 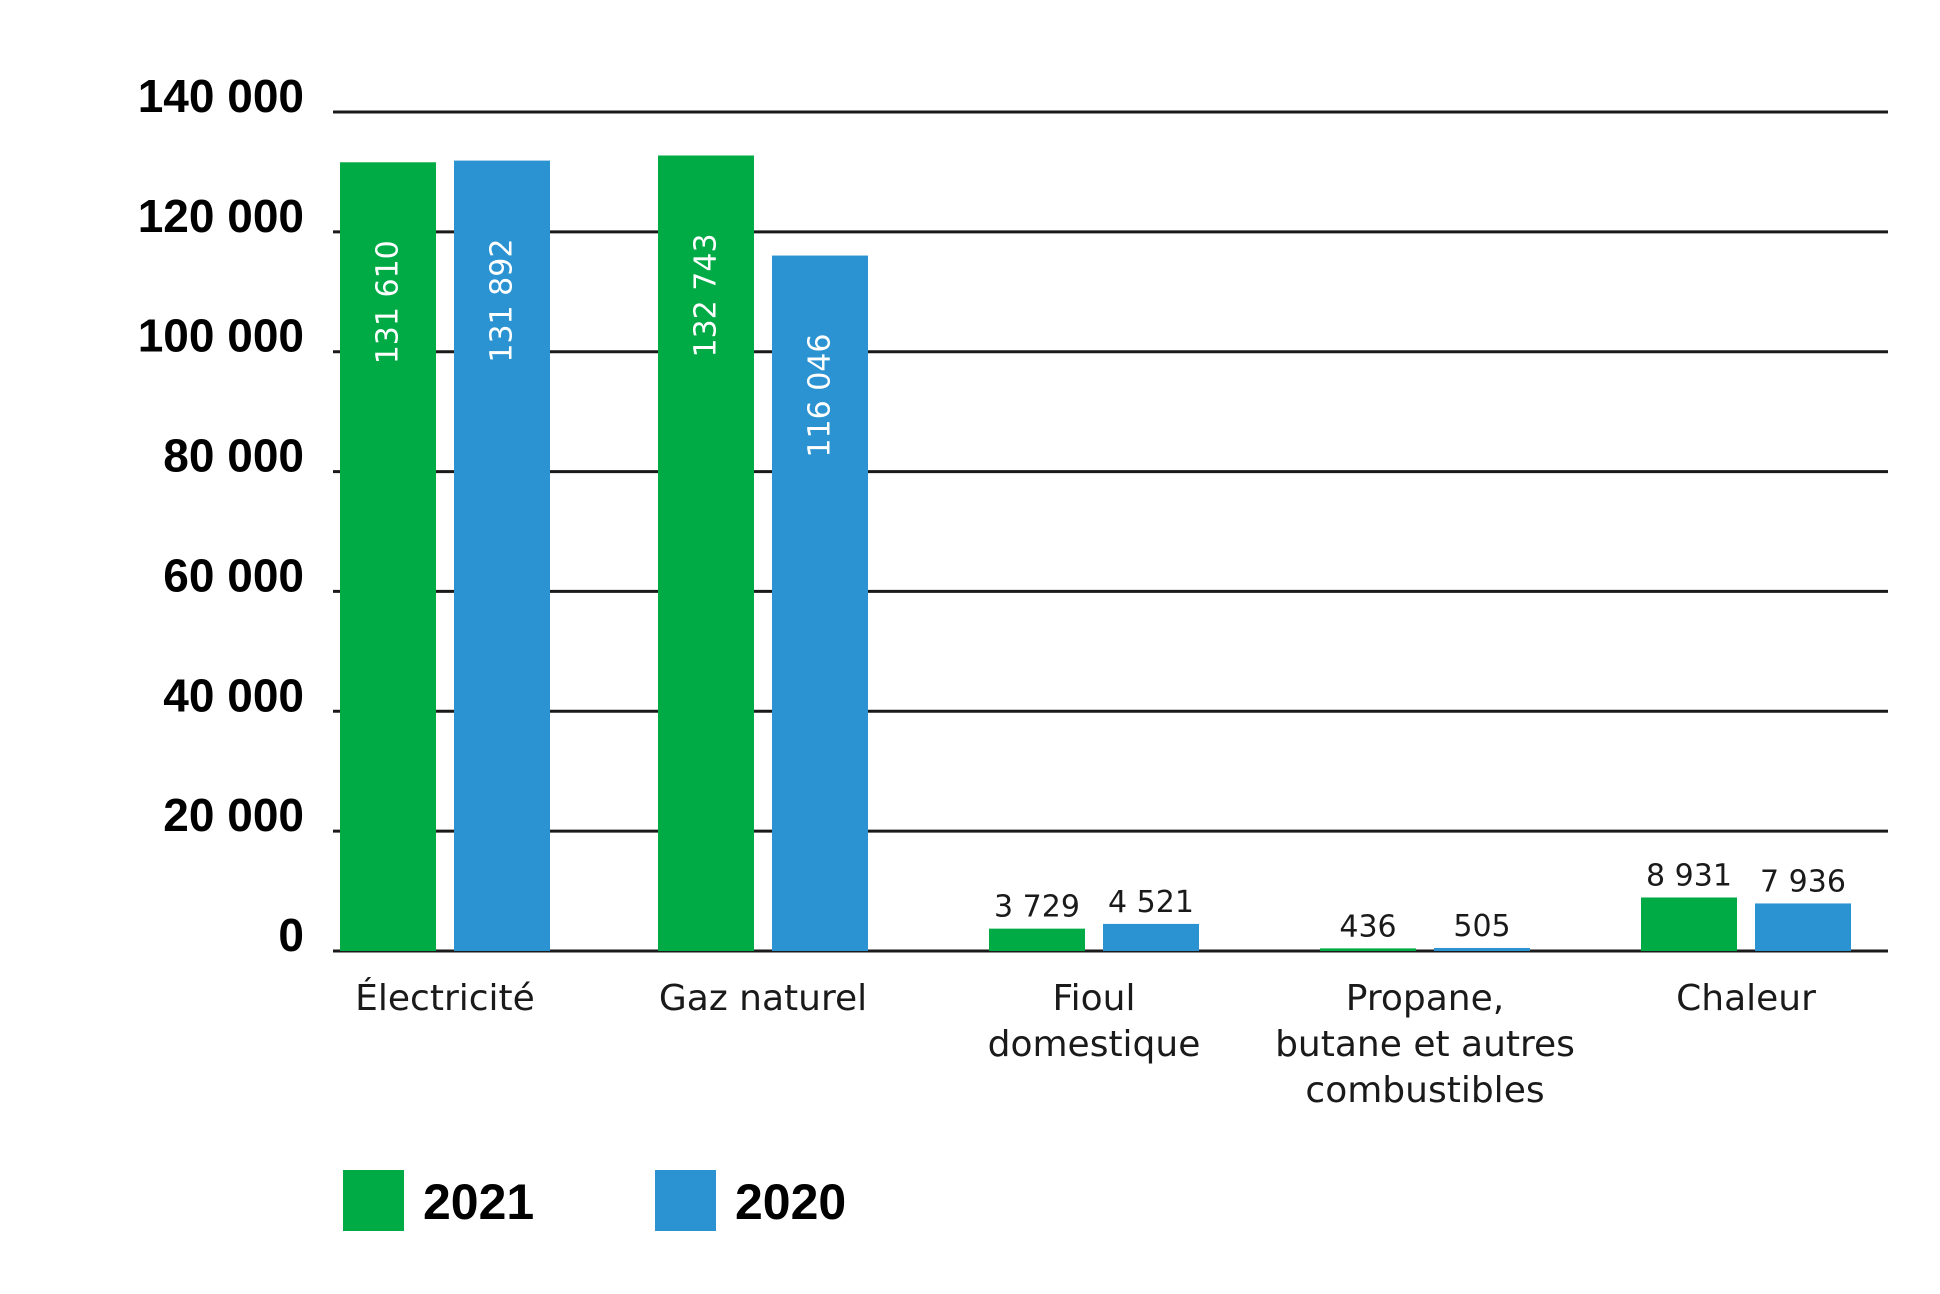 What do you see at coordinates (233, 456) in the screenshot?
I see `y-tick-label: 80 000` at bounding box center [233, 456].